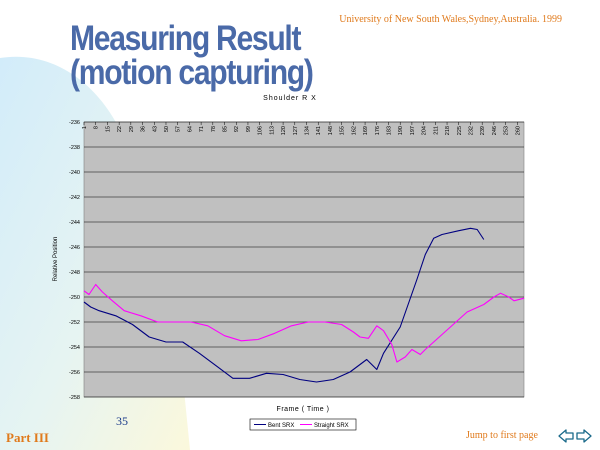  I want to click on x-tick-label: 155, so click(343, 130).